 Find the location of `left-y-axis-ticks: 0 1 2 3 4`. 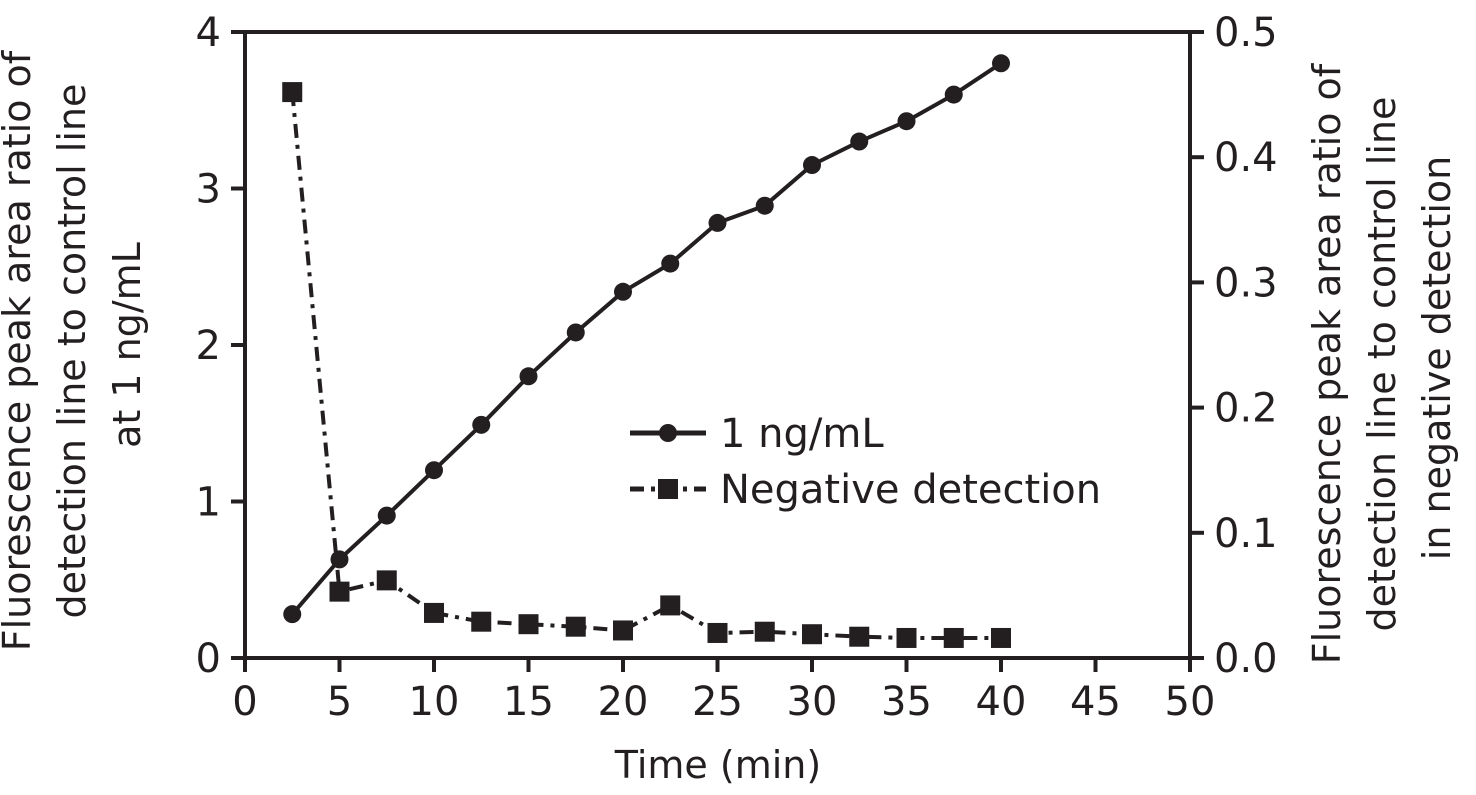

left-y-axis-ticks: 0 1 2 3 4 is located at coordinates (220, 346).